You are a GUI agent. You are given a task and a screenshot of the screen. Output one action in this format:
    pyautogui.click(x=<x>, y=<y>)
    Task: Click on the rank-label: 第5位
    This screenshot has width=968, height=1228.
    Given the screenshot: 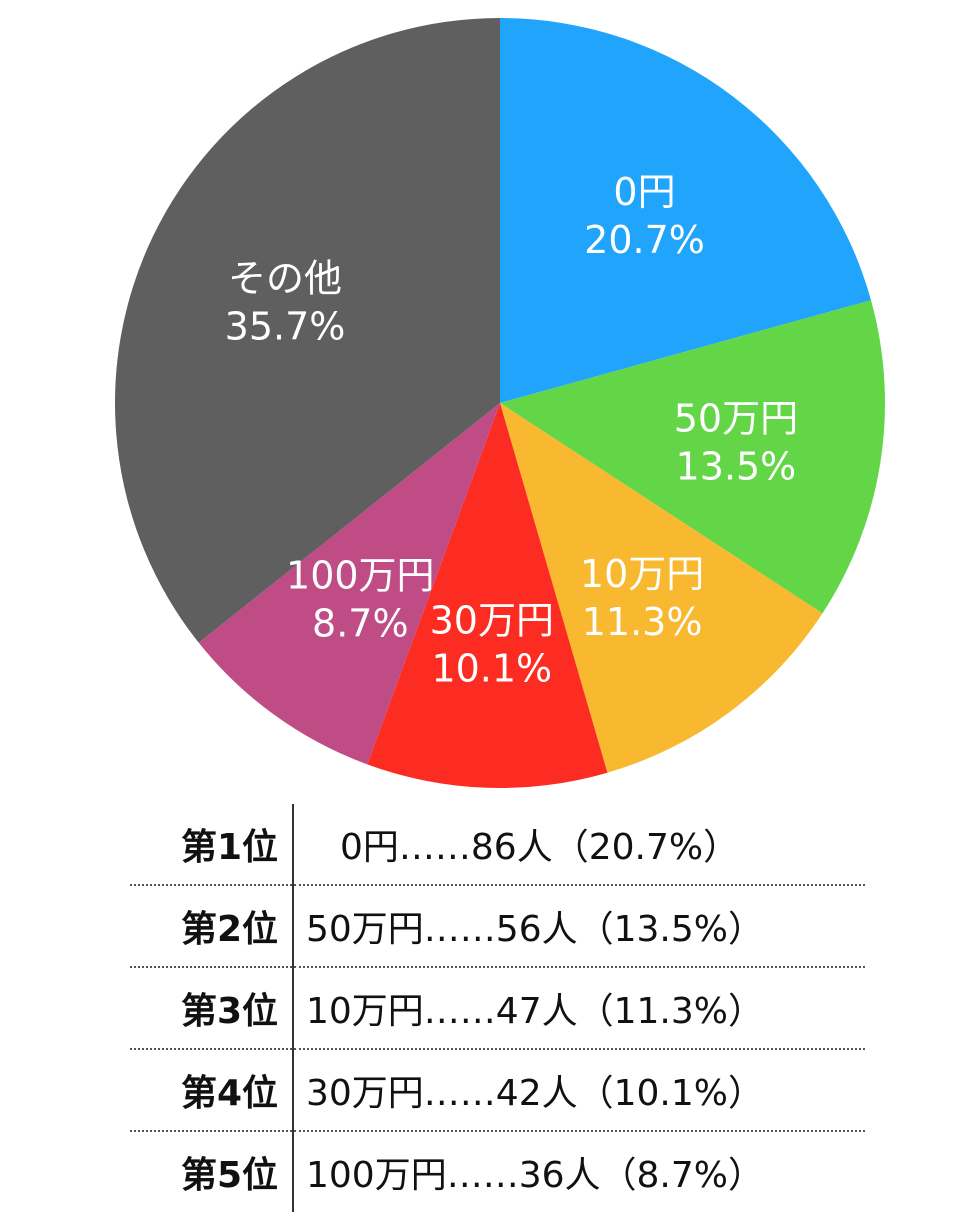 What is the action you would take?
    pyautogui.click(x=212, y=1171)
    